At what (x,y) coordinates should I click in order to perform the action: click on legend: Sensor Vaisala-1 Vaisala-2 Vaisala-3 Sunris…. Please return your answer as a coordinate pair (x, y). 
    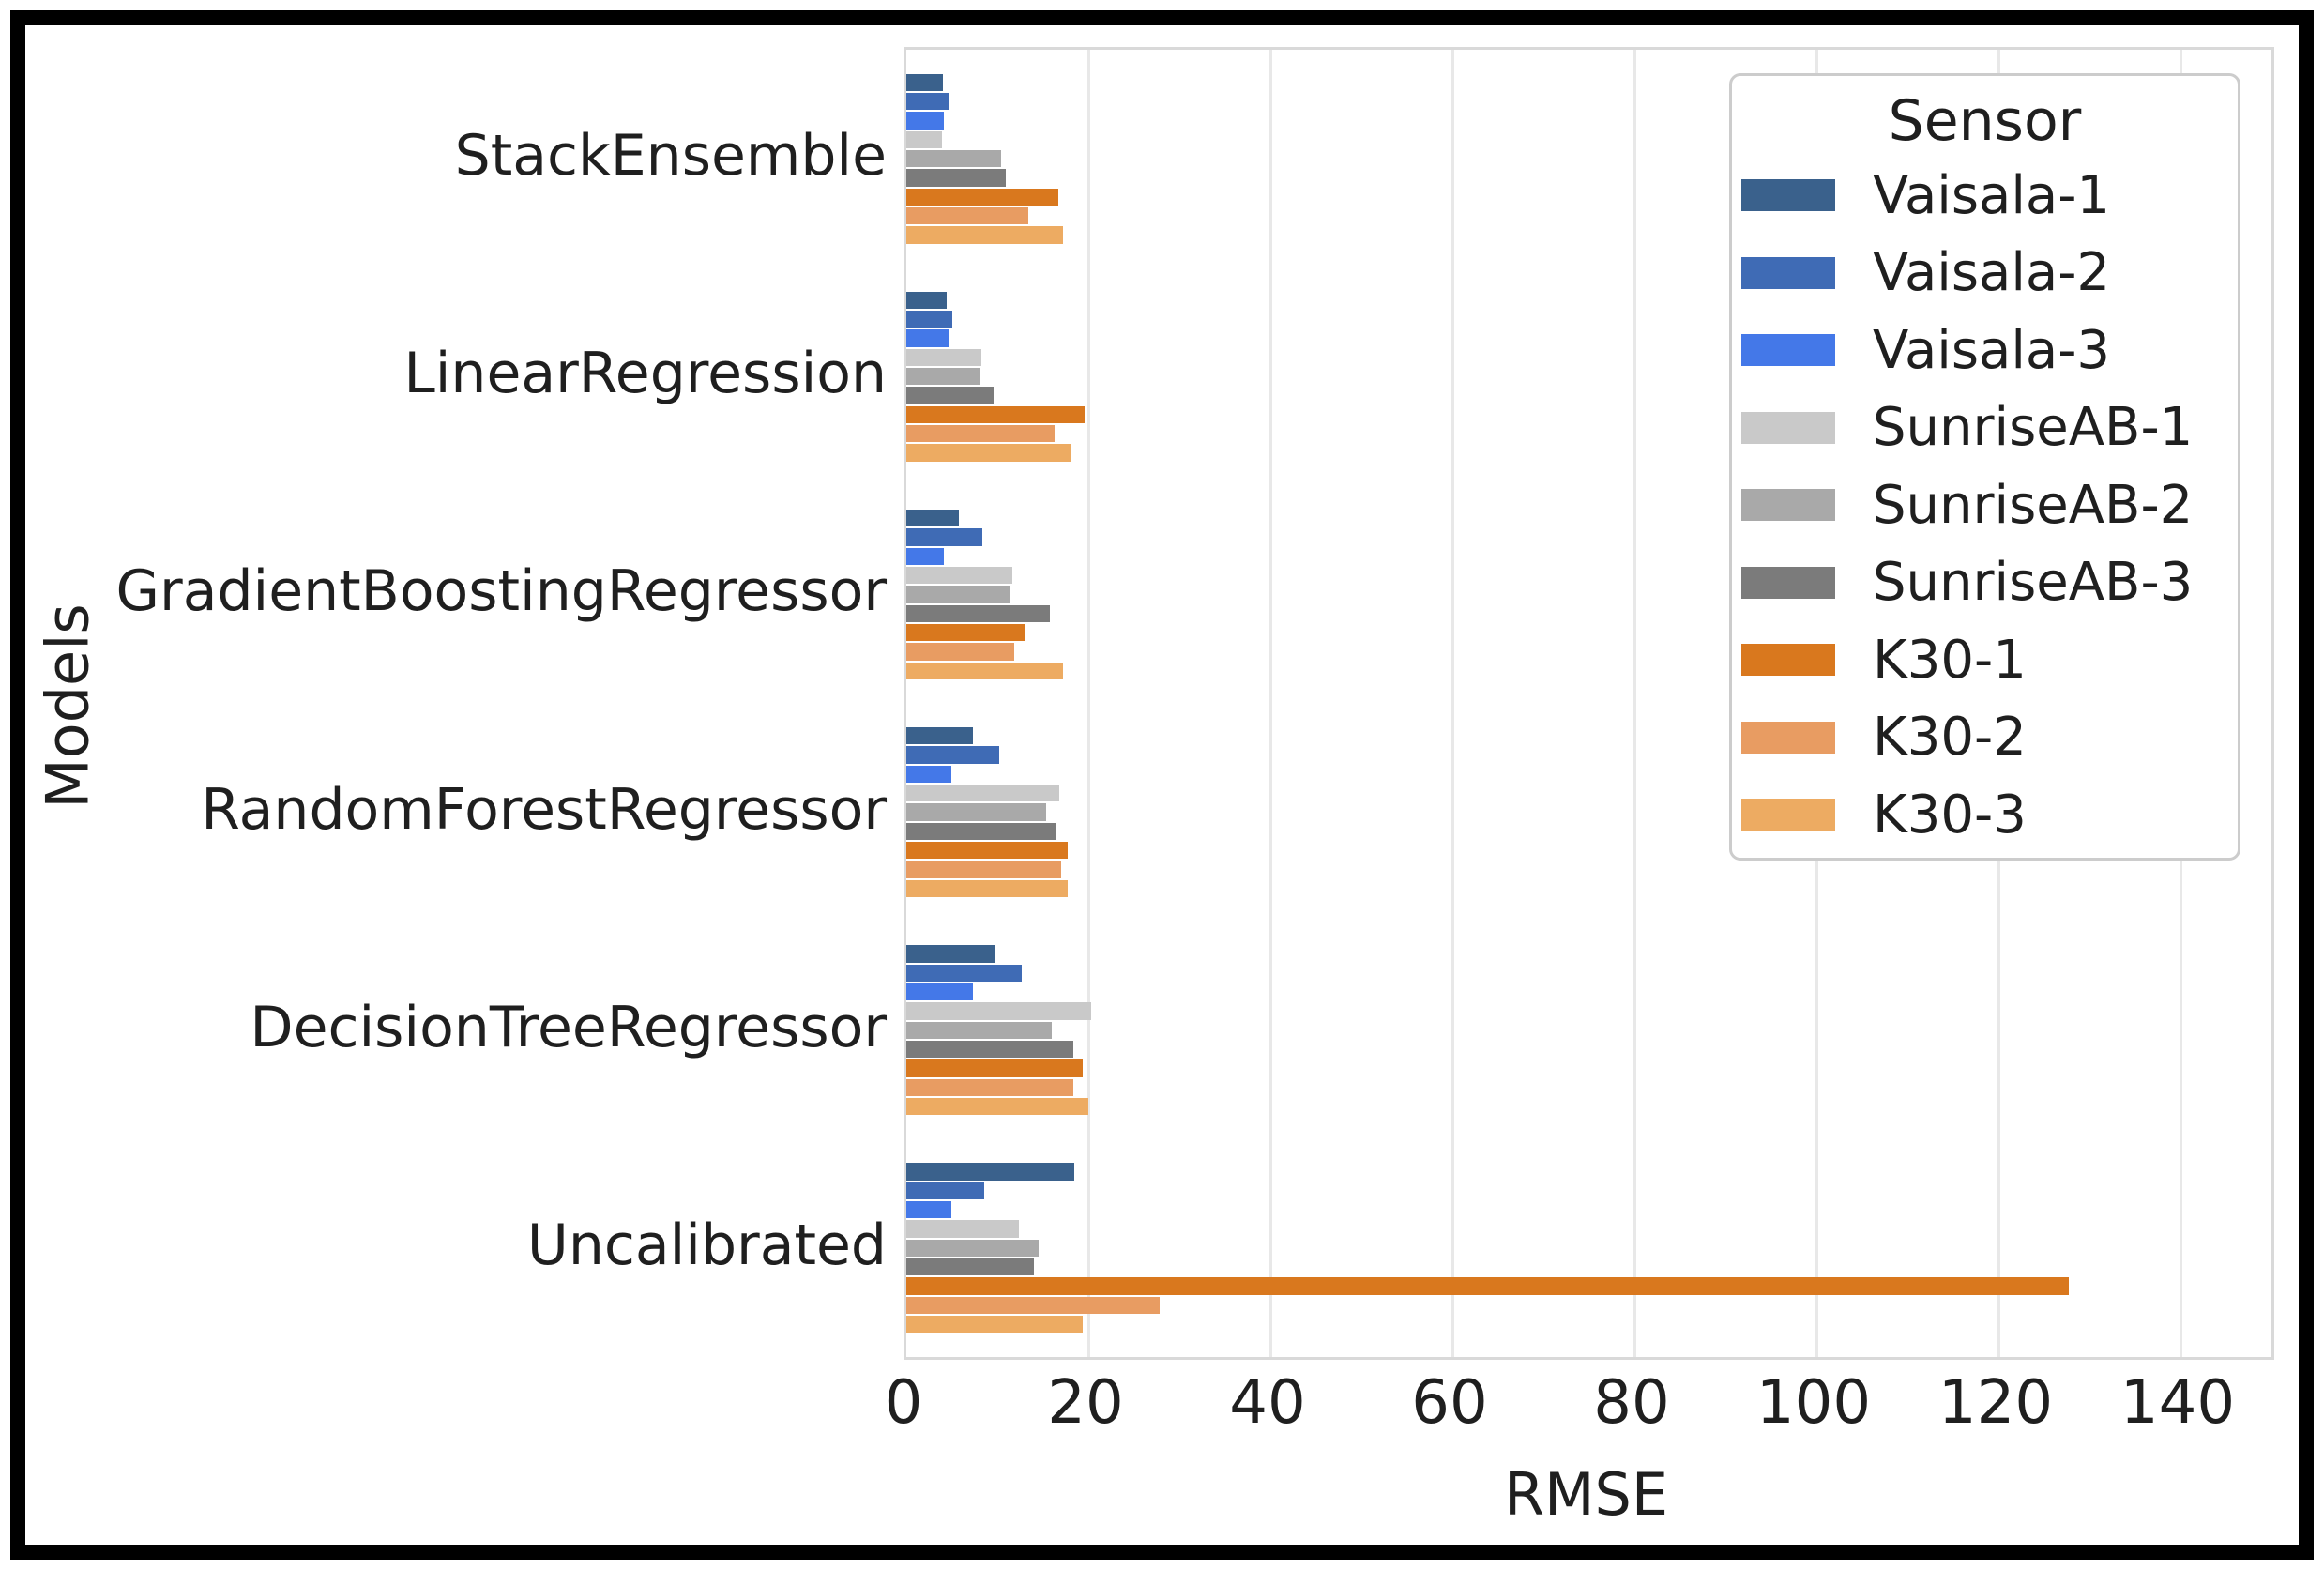
    Looking at the image, I should click on (1984, 467).